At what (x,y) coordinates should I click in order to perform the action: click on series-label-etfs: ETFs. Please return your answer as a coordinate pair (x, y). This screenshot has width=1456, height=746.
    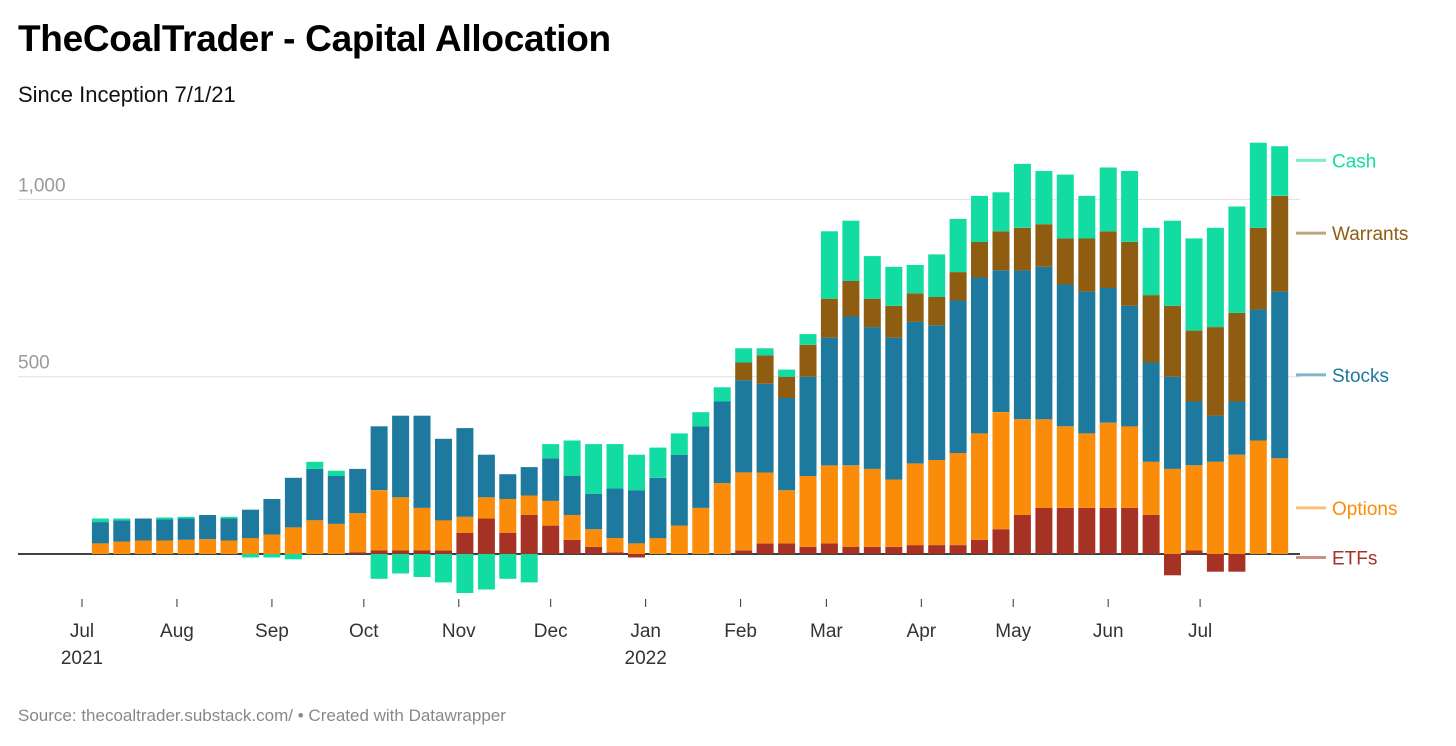
    Looking at the image, I should click on (1354, 559).